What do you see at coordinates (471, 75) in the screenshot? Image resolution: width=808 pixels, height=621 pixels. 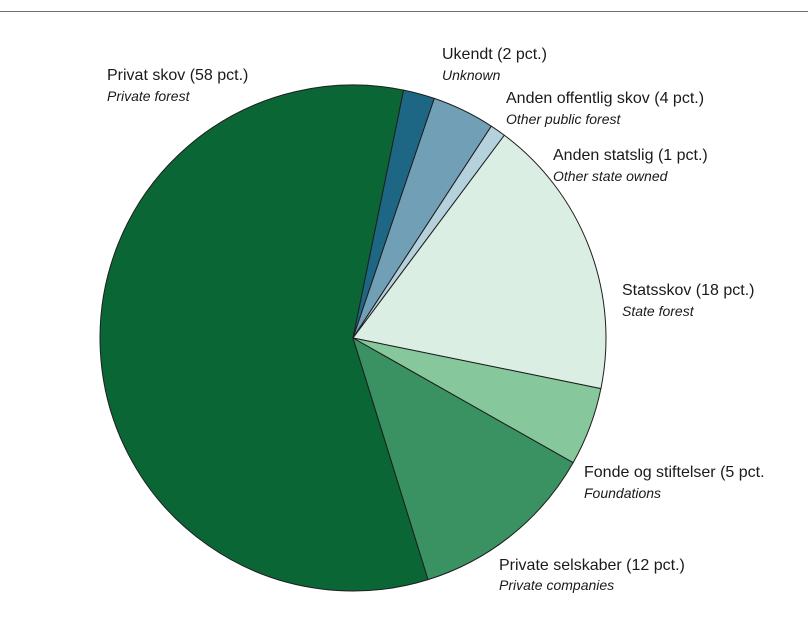 I see `sublabel-unknown: Unknown` at bounding box center [471, 75].